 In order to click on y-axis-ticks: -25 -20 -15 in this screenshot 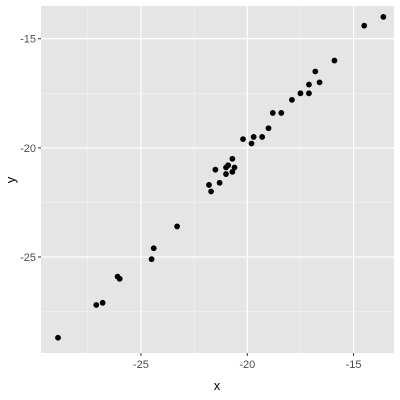, I will do `click(30, 149)`.